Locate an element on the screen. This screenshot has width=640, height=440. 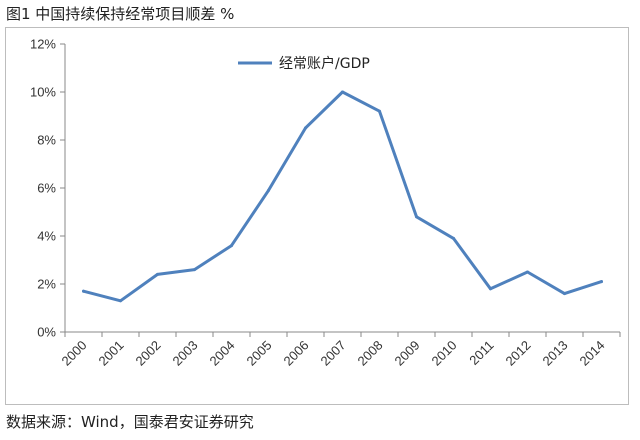
x-tick-label: 2013 is located at coordinates (555, 353).